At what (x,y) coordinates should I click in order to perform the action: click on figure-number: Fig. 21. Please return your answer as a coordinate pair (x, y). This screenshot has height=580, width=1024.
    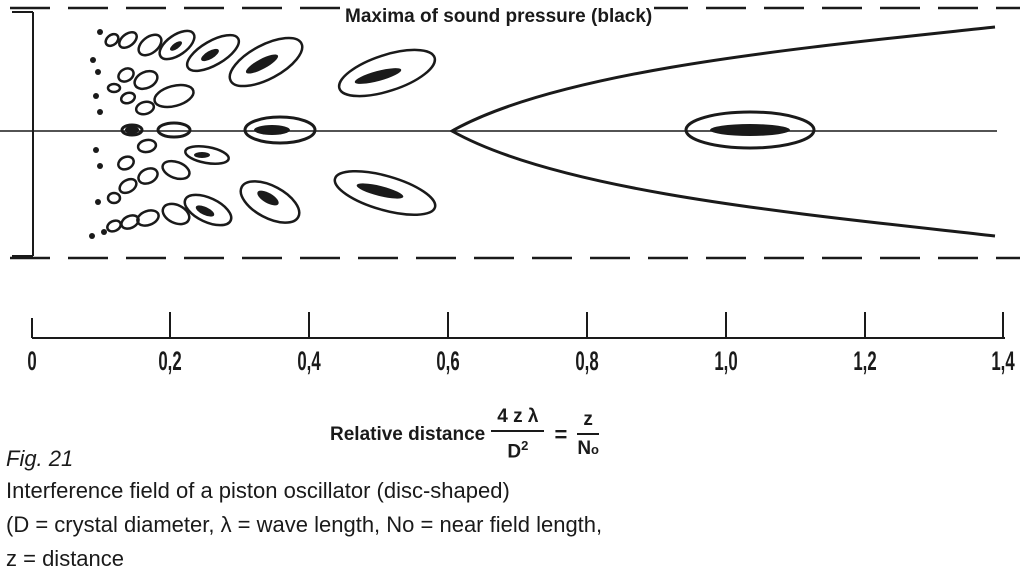
    Looking at the image, I should click on (40, 458).